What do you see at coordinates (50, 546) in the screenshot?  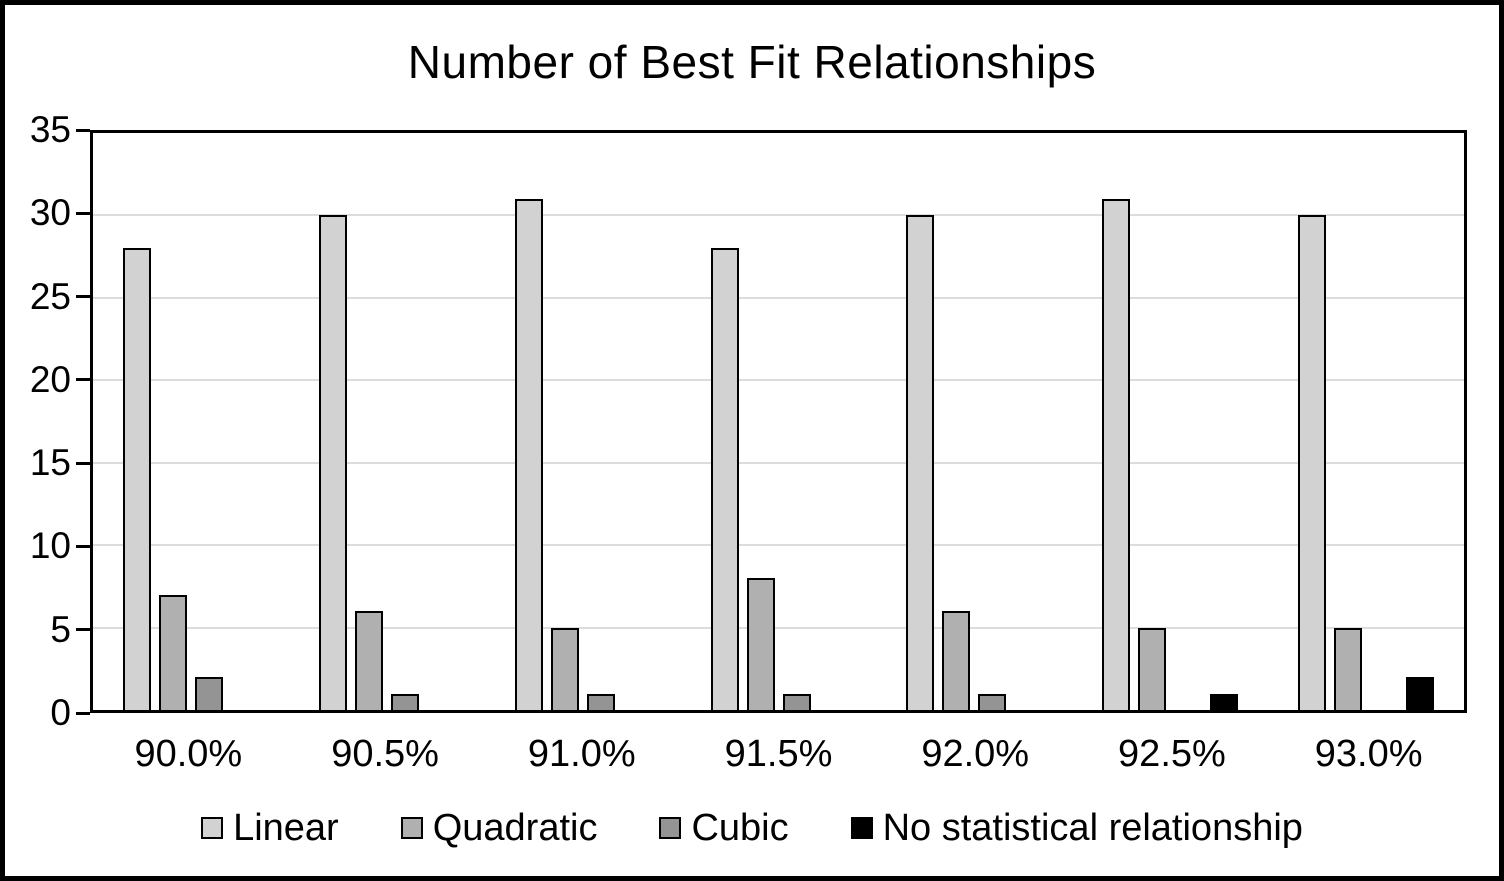 I see `y-axis-label-10: 10` at bounding box center [50, 546].